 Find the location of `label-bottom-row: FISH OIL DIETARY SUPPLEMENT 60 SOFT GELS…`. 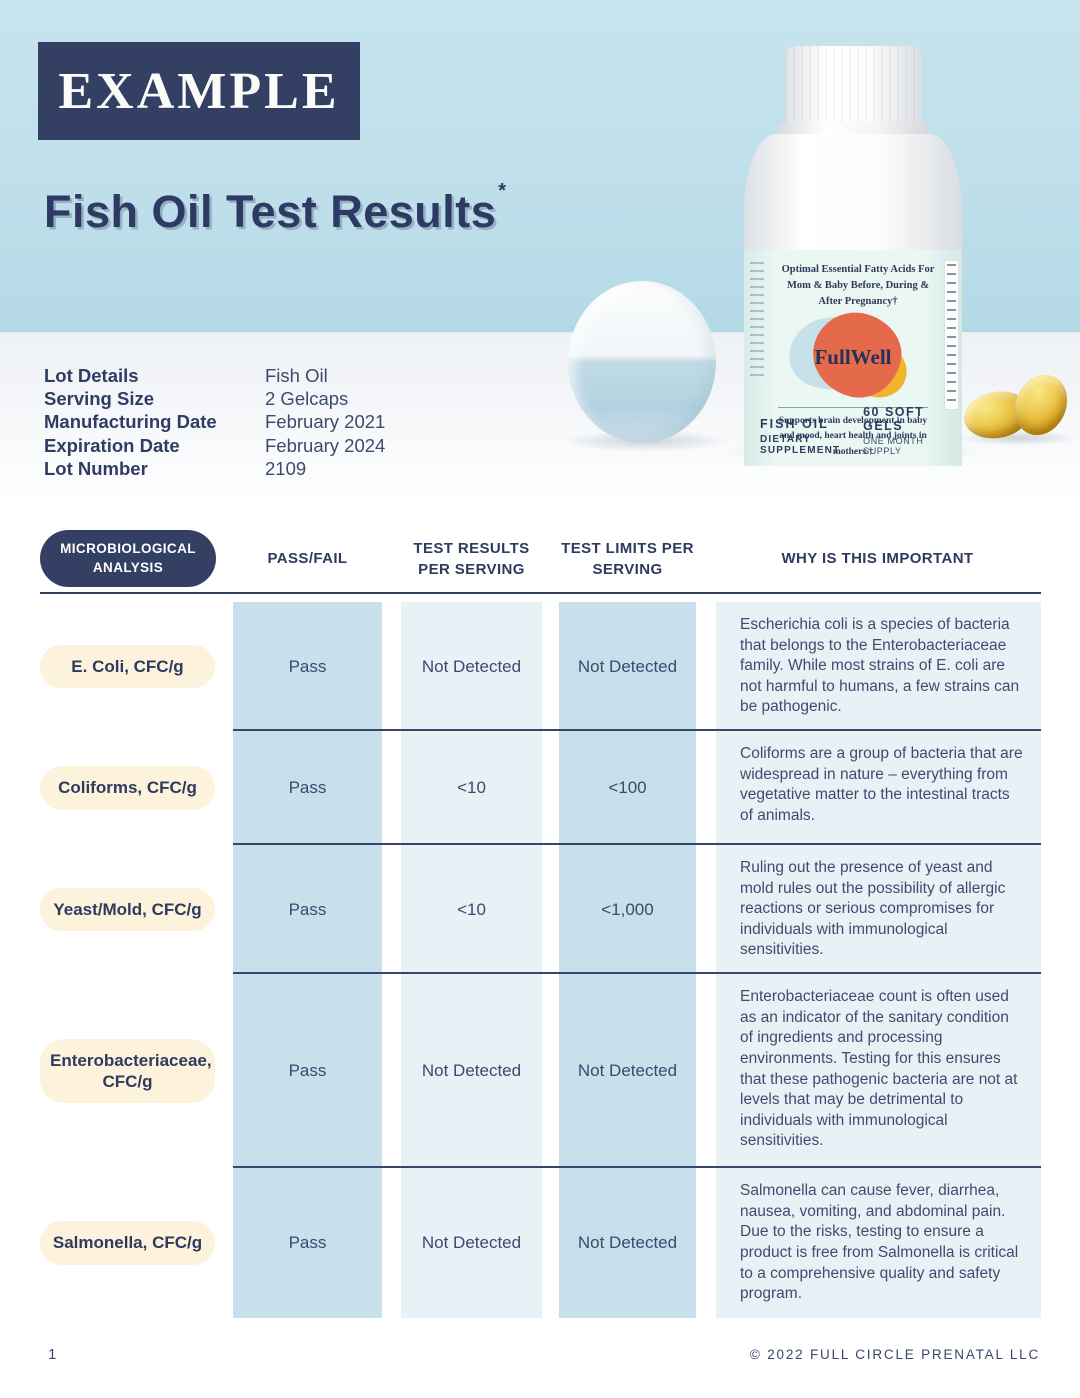

label-bottom-row: FISH OIL DIETARY SUPPLEMENT 60 SOFT GELS… is located at coordinates (852, 430).